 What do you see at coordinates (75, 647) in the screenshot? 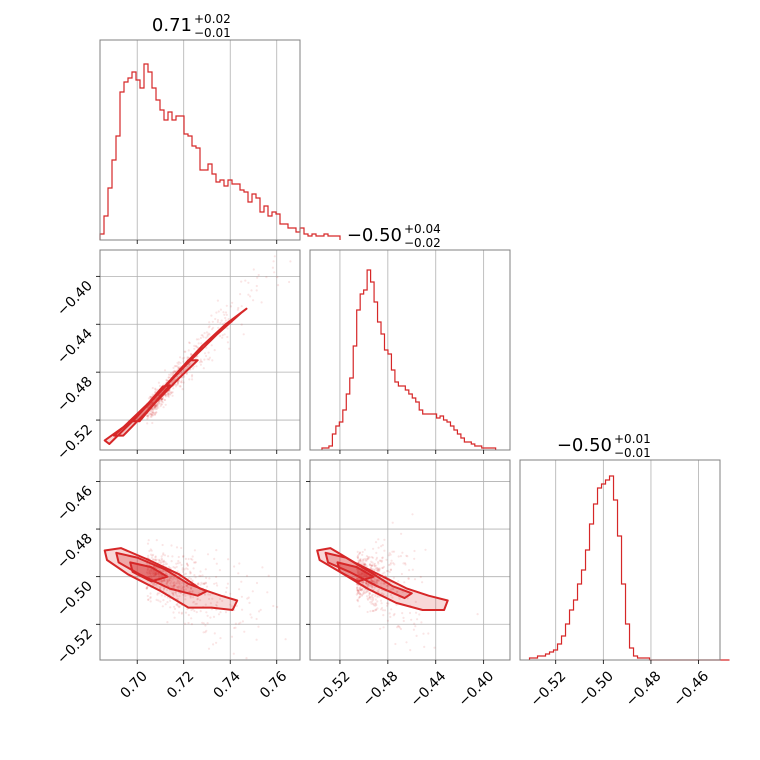
I see `panel02-ytick-label-3: −0.52` at bounding box center [75, 647].